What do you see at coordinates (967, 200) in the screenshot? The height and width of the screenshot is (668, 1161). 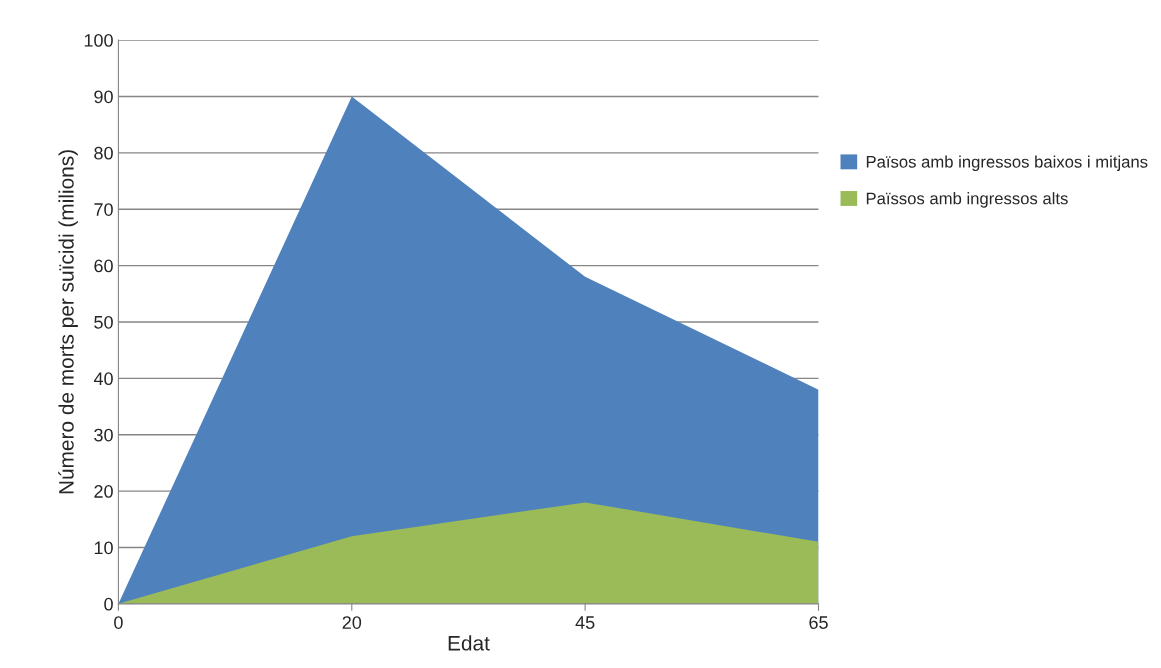 I see `legend-label: Païssos amb ingressos alts` at bounding box center [967, 200].